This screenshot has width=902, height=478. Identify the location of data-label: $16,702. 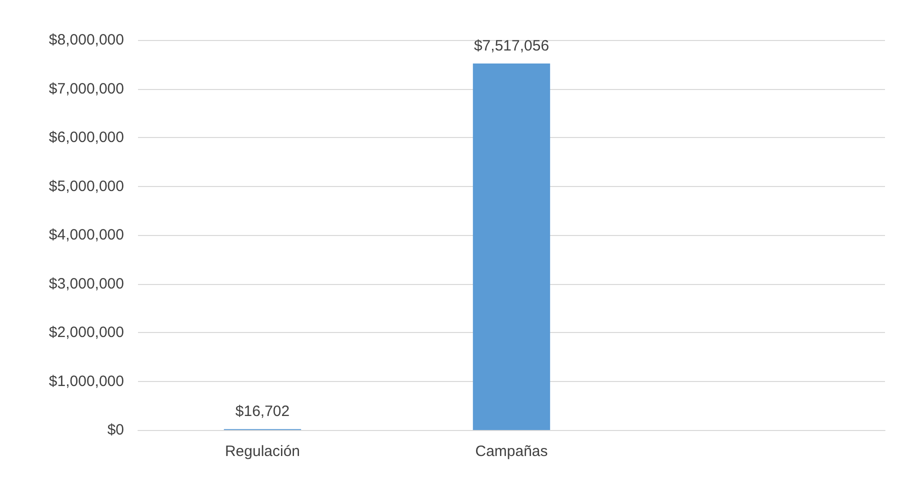
(262, 411).